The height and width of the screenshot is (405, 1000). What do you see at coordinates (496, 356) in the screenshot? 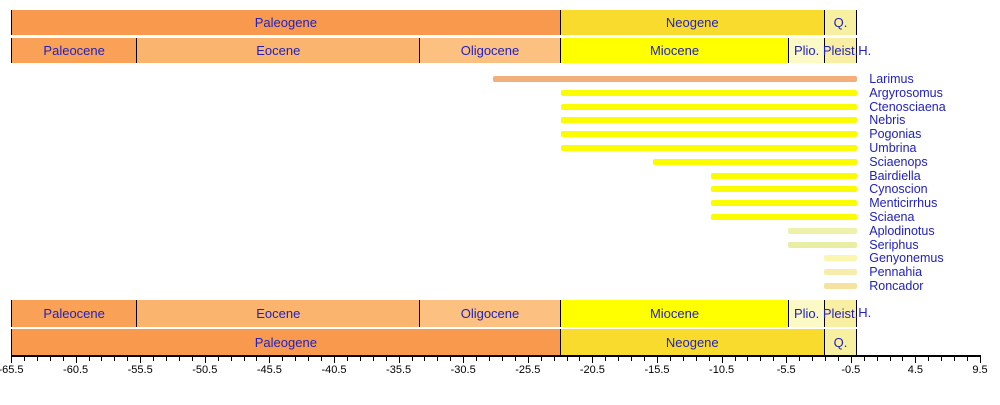
I see `axis-line` at bounding box center [496, 356].